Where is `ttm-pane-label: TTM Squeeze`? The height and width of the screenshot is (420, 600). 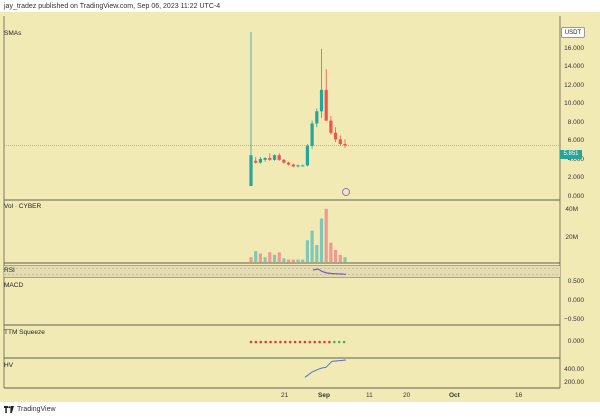 ttm-pane-label: TTM Squeeze is located at coordinates (24, 332).